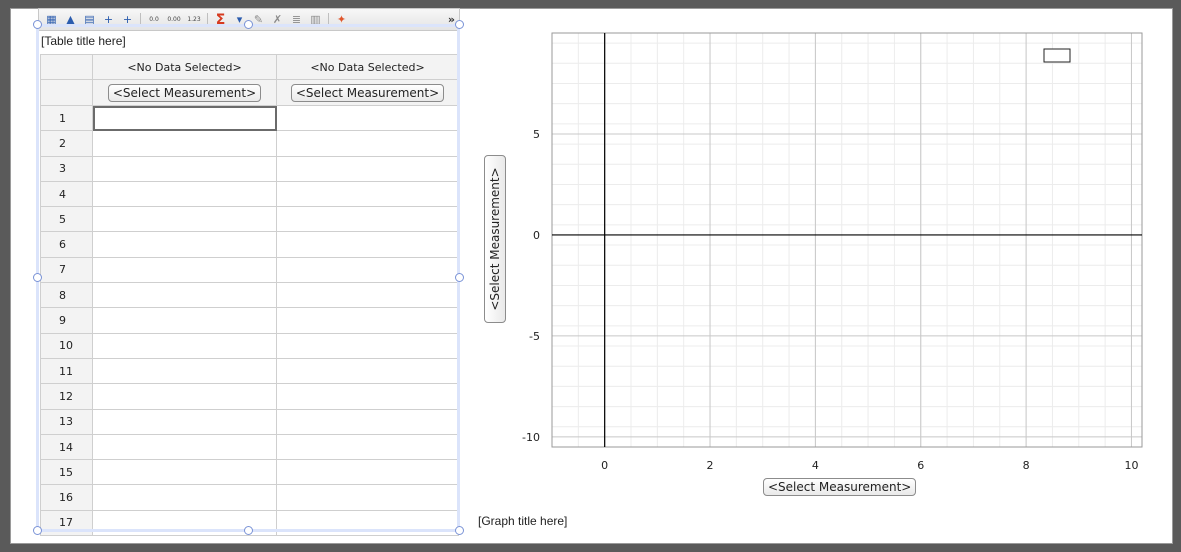 This screenshot has width=1181, height=552. What do you see at coordinates (207, 19) in the screenshot?
I see `toolbar-separator` at bounding box center [207, 19].